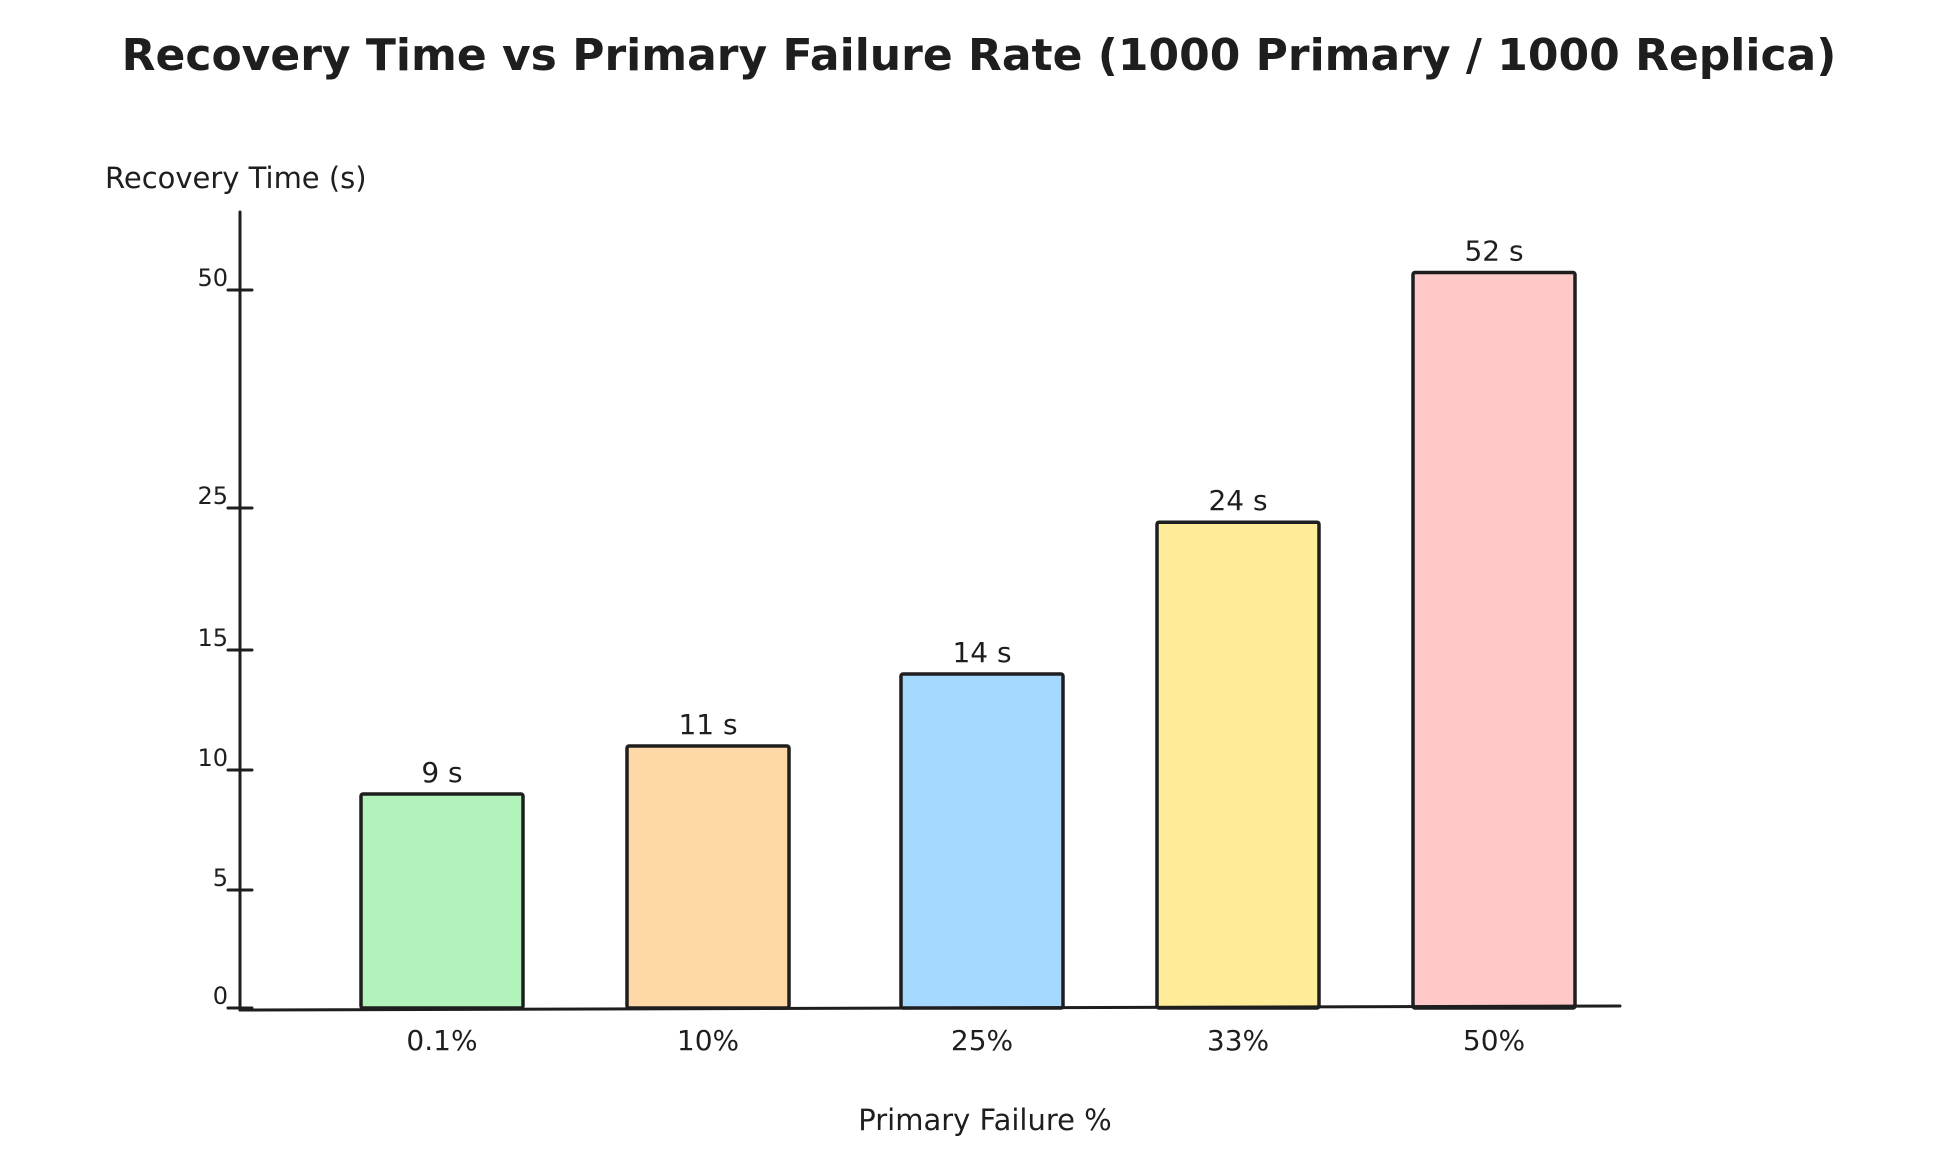 The width and height of the screenshot is (1959, 1160). What do you see at coordinates (212, 278) in the screenshot?
I see `y-tick-label: 50` at bounding box center [212, 278].